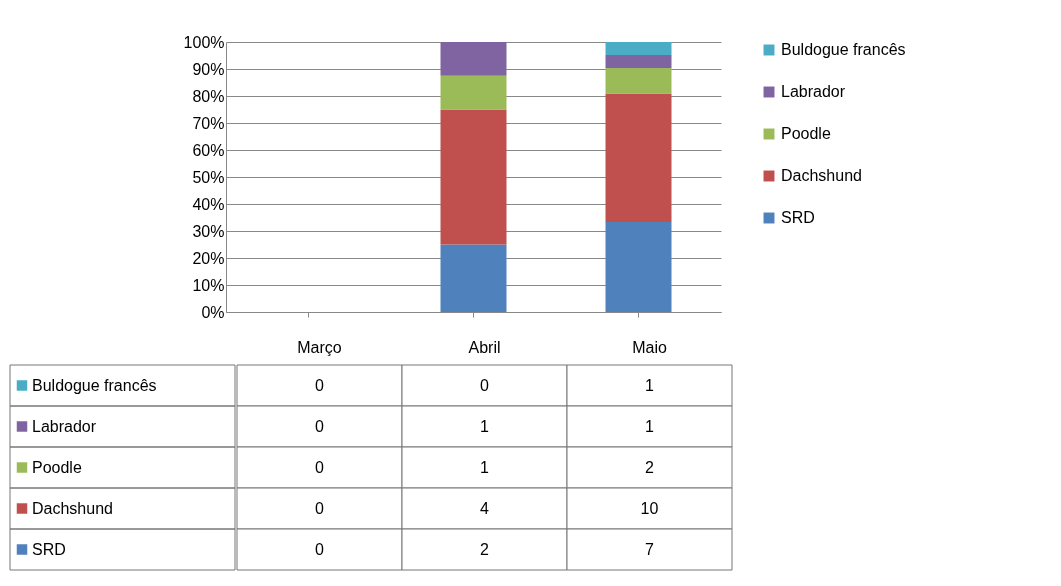  I want to click on y-tick-label: SRD, so click(49, 549).